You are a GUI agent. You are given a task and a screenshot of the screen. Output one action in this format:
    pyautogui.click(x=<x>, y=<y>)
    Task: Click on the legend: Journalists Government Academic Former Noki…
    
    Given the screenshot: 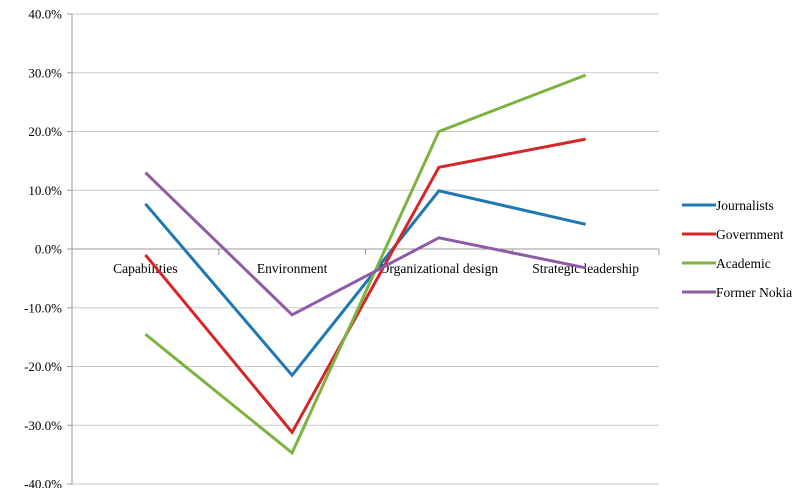 What is the action you would take?
    pyautogui.click(x=737, y=249)
    